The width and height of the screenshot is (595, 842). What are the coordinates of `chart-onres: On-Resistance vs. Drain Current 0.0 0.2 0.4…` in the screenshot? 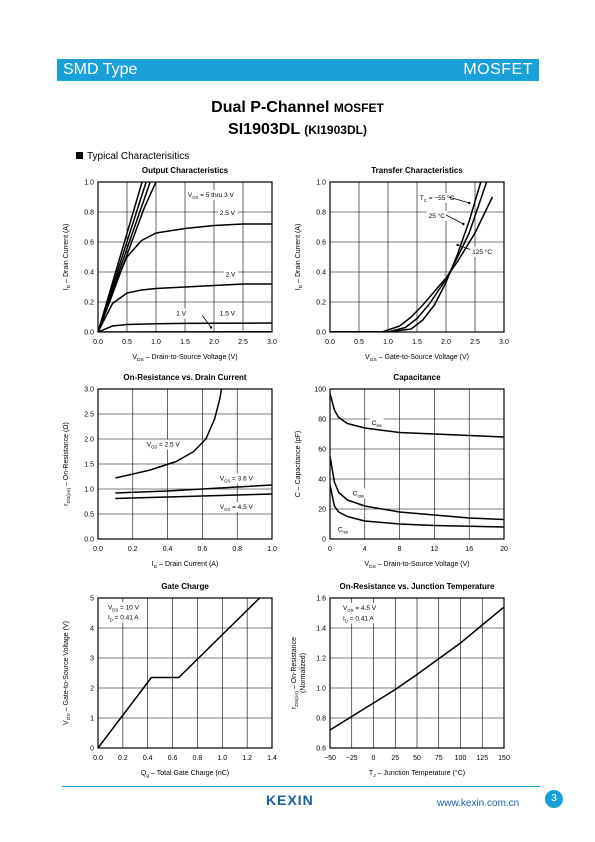 It's located at (170, 471).